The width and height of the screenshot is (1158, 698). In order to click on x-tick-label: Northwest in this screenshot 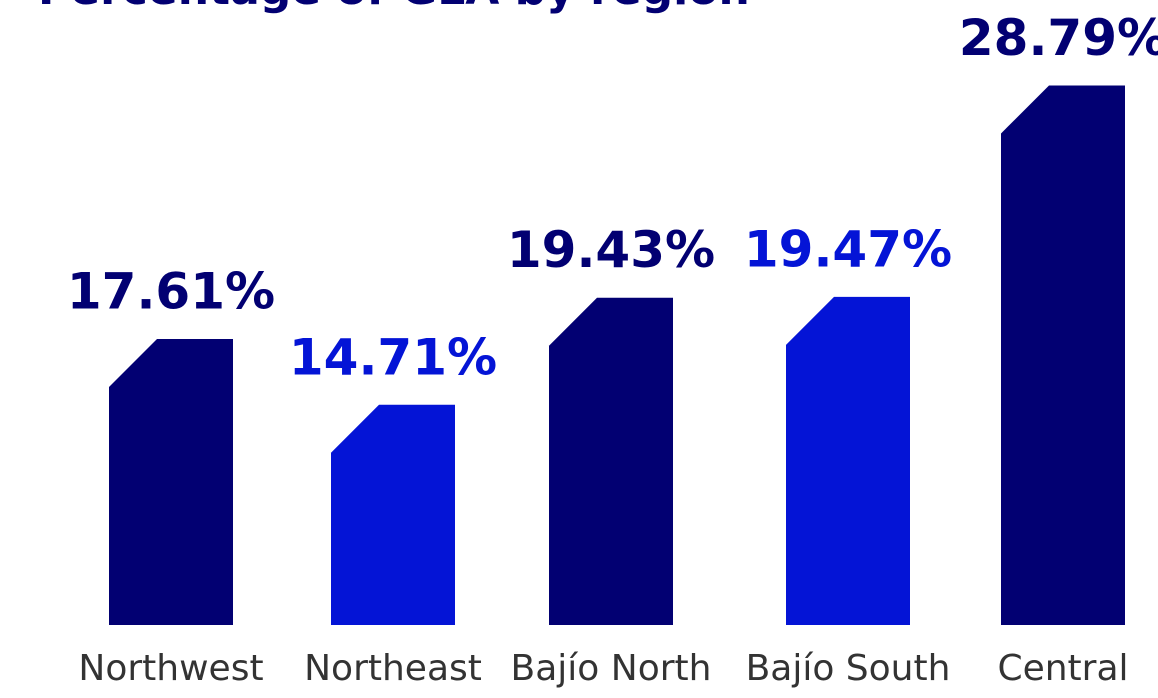, I will do `click(170, 668)`.